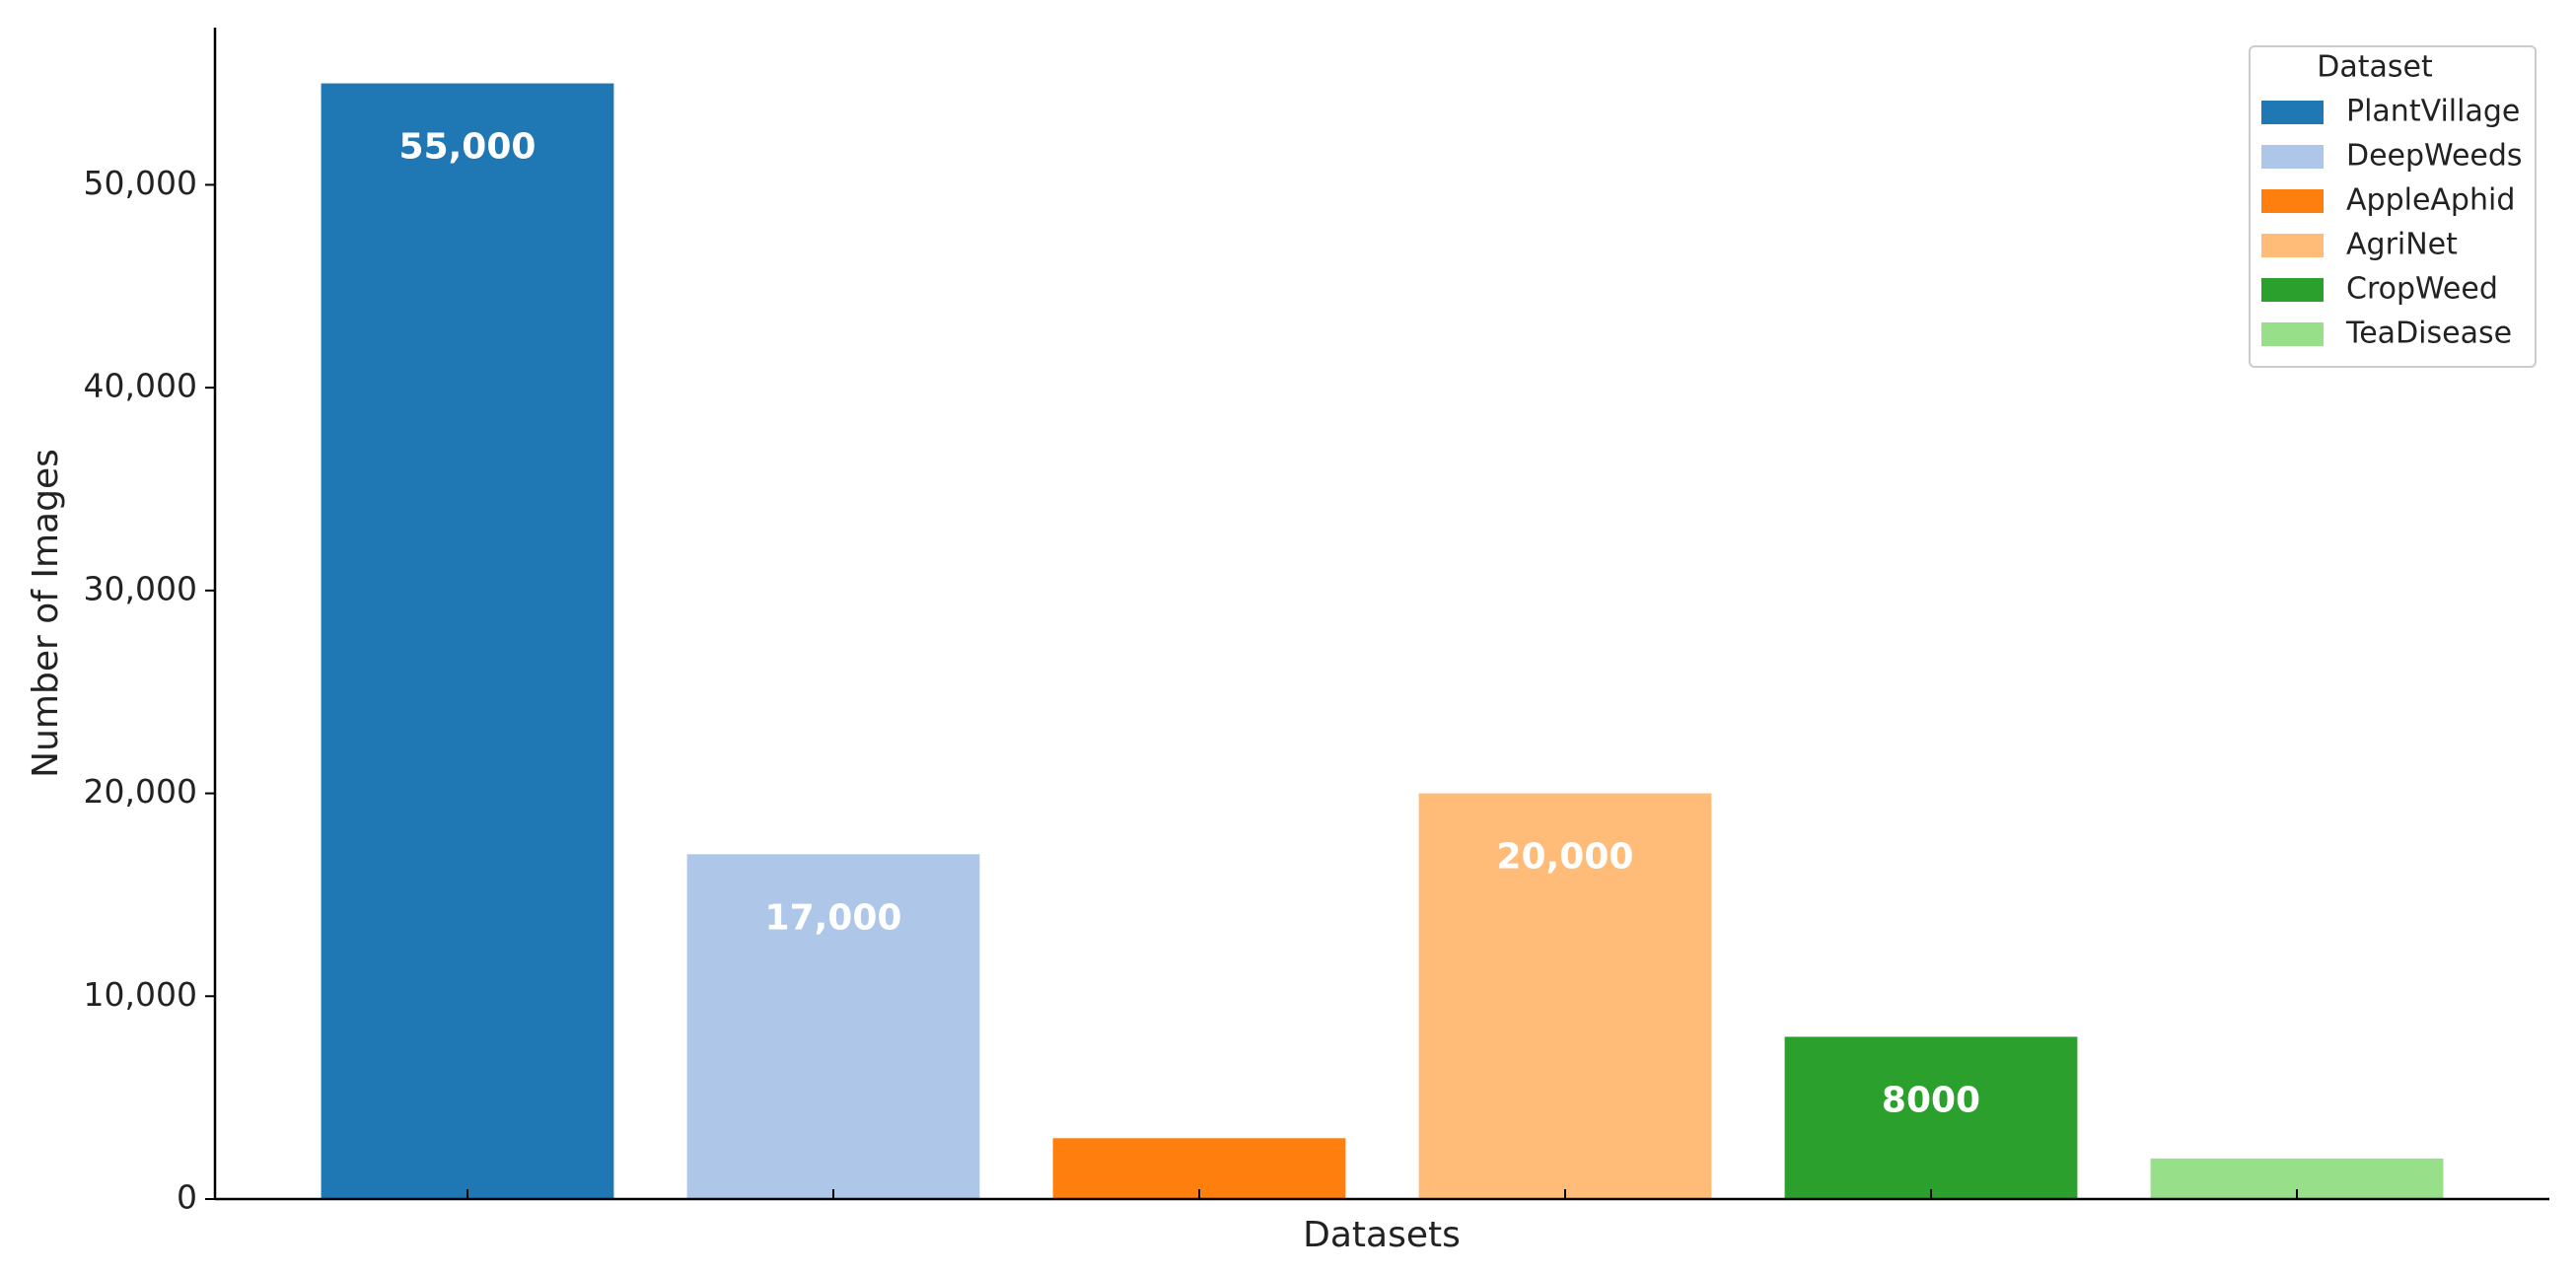 The width and height of the screenshot is (2576, 1274). Describe the element at coordinates (1931, 1100) in the screenshot. I see `value-label: 8000` at that location.